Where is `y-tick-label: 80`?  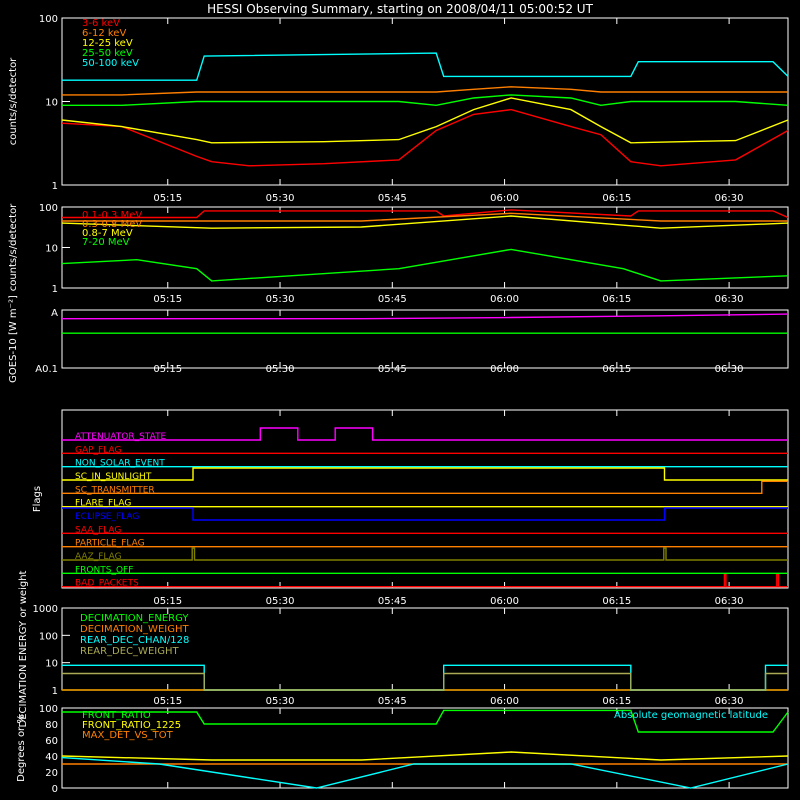 y-tick-label: 80 is located at coordinates (51, 725).